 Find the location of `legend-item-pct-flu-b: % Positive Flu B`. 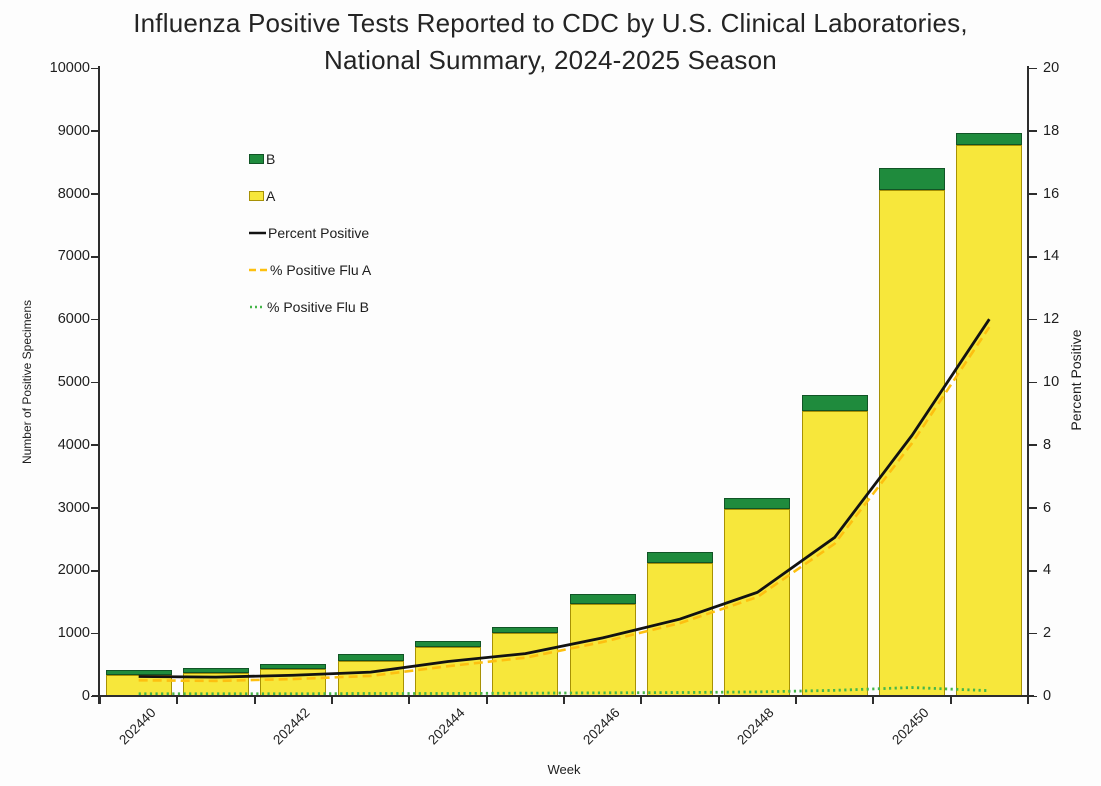

legend-item-pct-flu-b: % Positive Flu B is located at coordinates (310, 306).